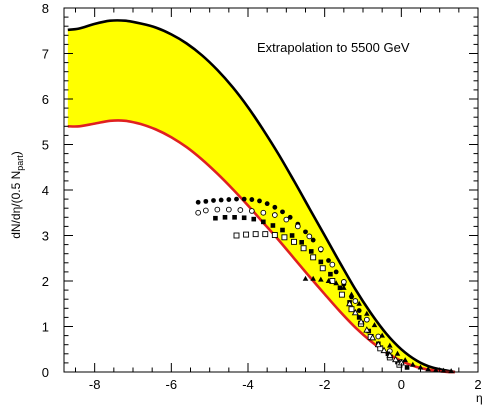 This screenshot has width=487, height=407. I want to click on x-tick-label: -8, so click(95, 384).